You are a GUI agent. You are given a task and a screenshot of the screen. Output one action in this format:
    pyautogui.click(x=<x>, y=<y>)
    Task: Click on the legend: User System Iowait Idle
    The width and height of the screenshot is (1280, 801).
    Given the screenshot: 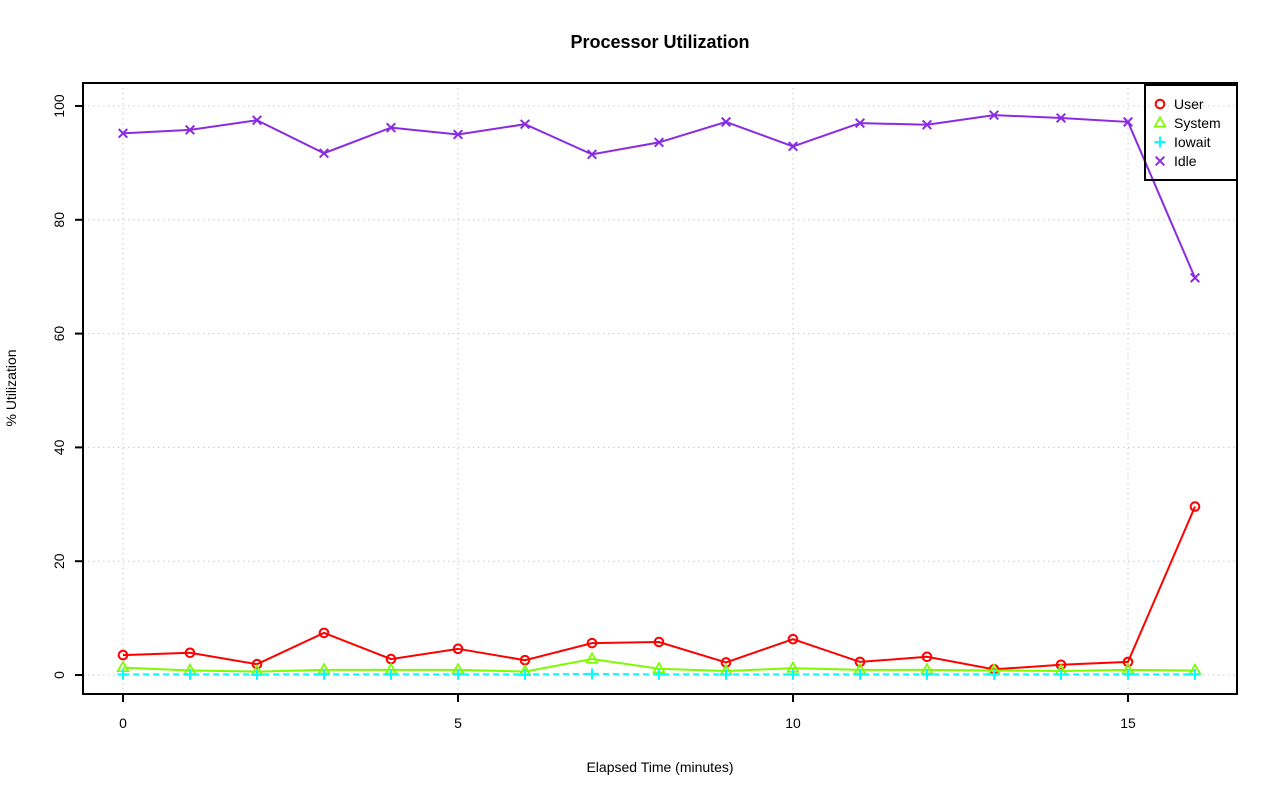 What is the action you would take?
    pyautogui.click(x=1191, y=132)
    